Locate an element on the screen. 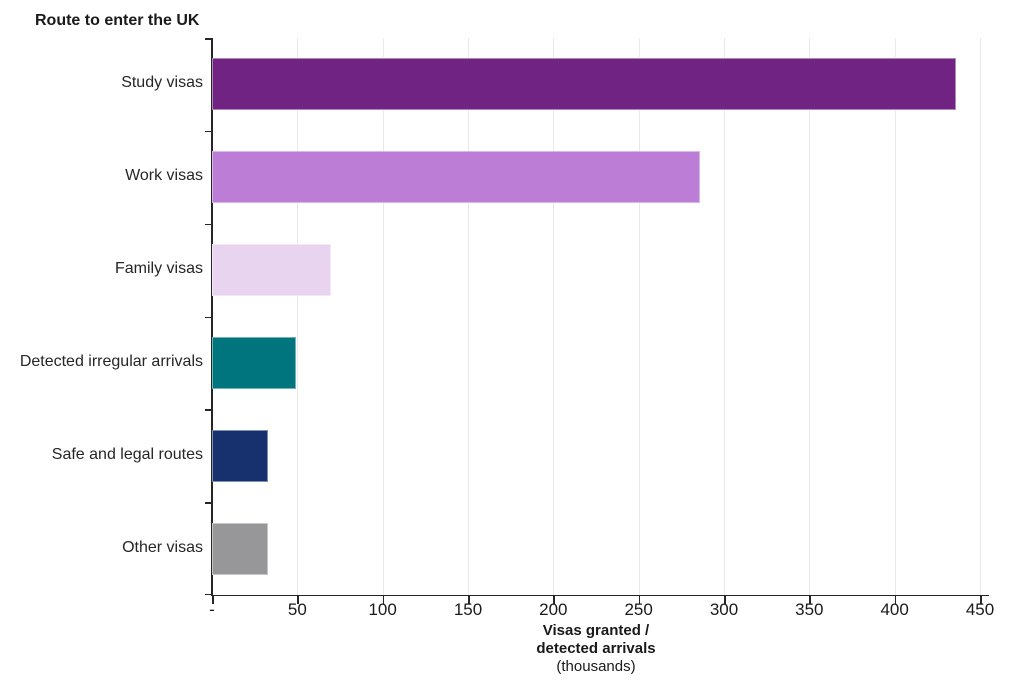 The width and height of the screenshot is (1024, 684). bar-work-visas is located at coordinates (456, 177).